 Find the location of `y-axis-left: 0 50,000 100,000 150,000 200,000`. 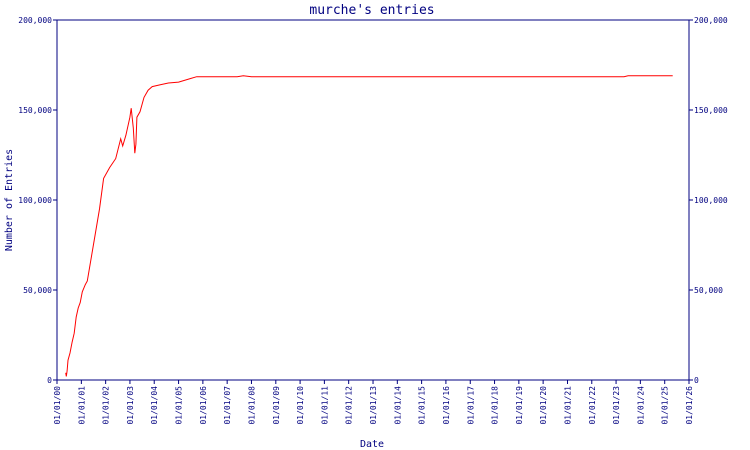

y-axis-left: 0 50,000 100,000 150,000 200,000 is located at coordinates (37, 200).